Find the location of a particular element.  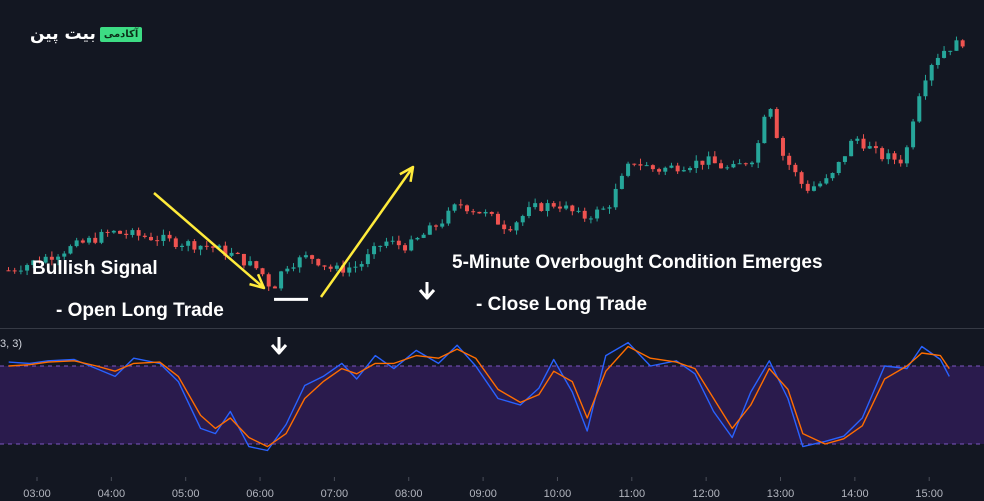

x-tick-label-9: 12:00 is located at coordinates (706, 494).